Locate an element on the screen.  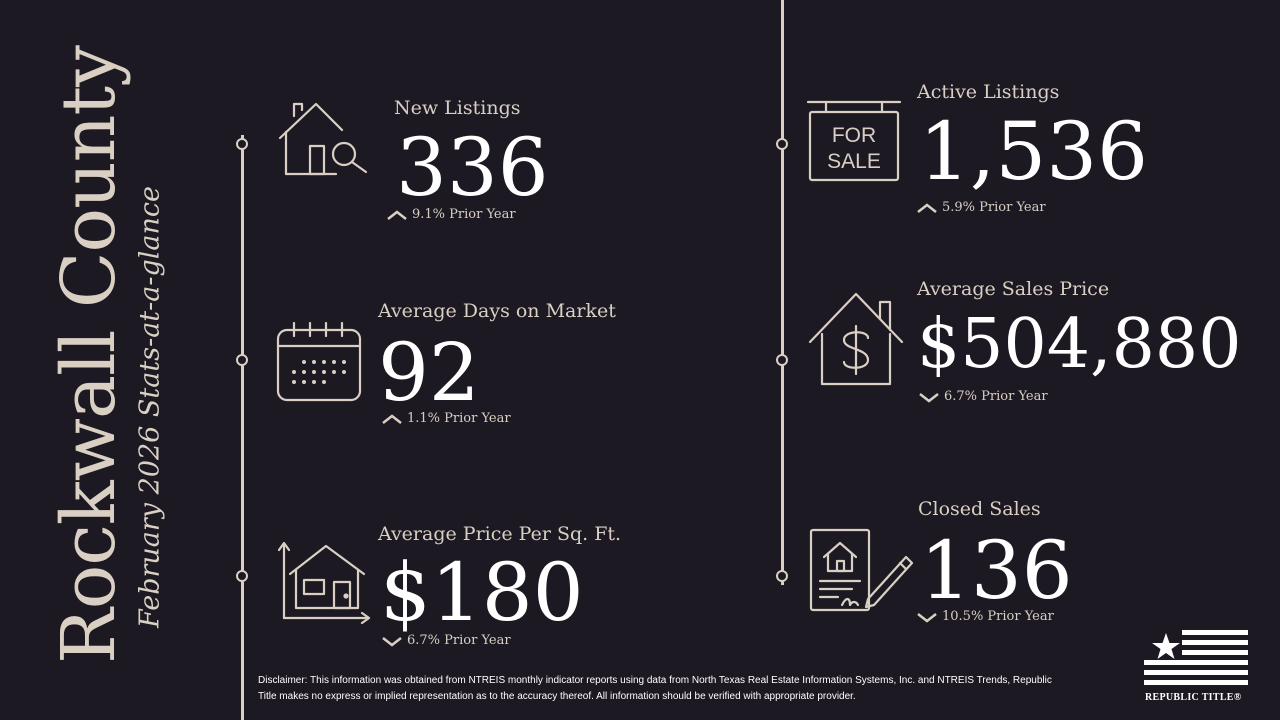
house-dollar-icon is located at coordinates (856, 339).